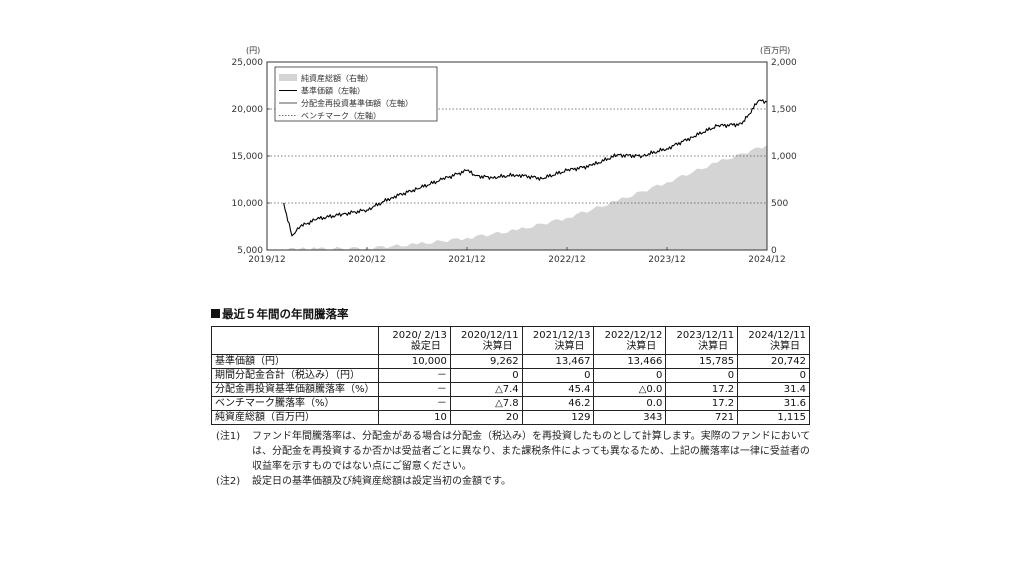 The image size is (1024, 576). I want to click on table-cell: △0.0, so click(630, 389).